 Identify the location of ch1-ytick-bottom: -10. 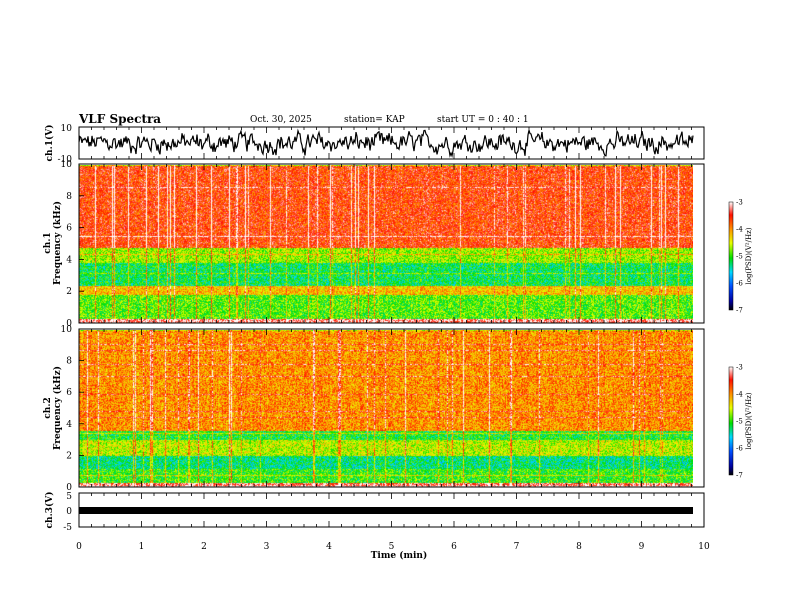
(65, 160).